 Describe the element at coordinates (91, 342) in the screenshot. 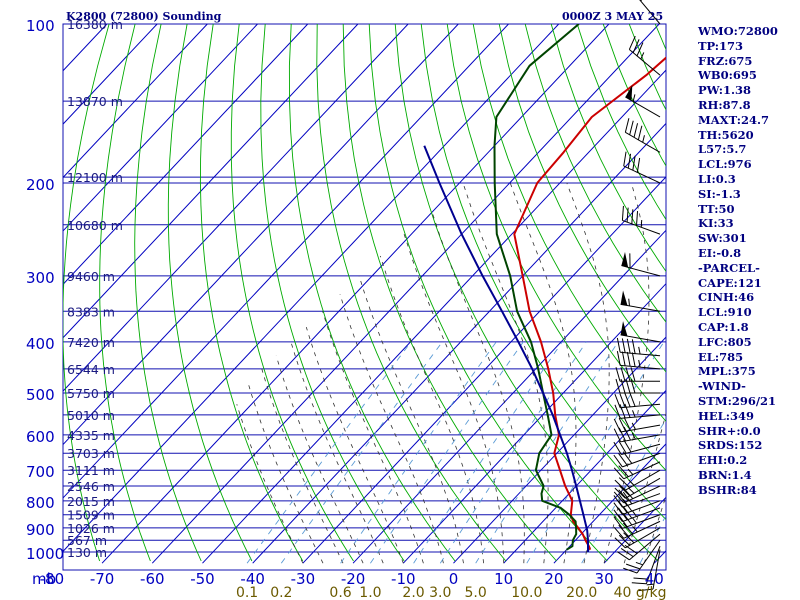

I see `height-label: 7420 m` at that location.